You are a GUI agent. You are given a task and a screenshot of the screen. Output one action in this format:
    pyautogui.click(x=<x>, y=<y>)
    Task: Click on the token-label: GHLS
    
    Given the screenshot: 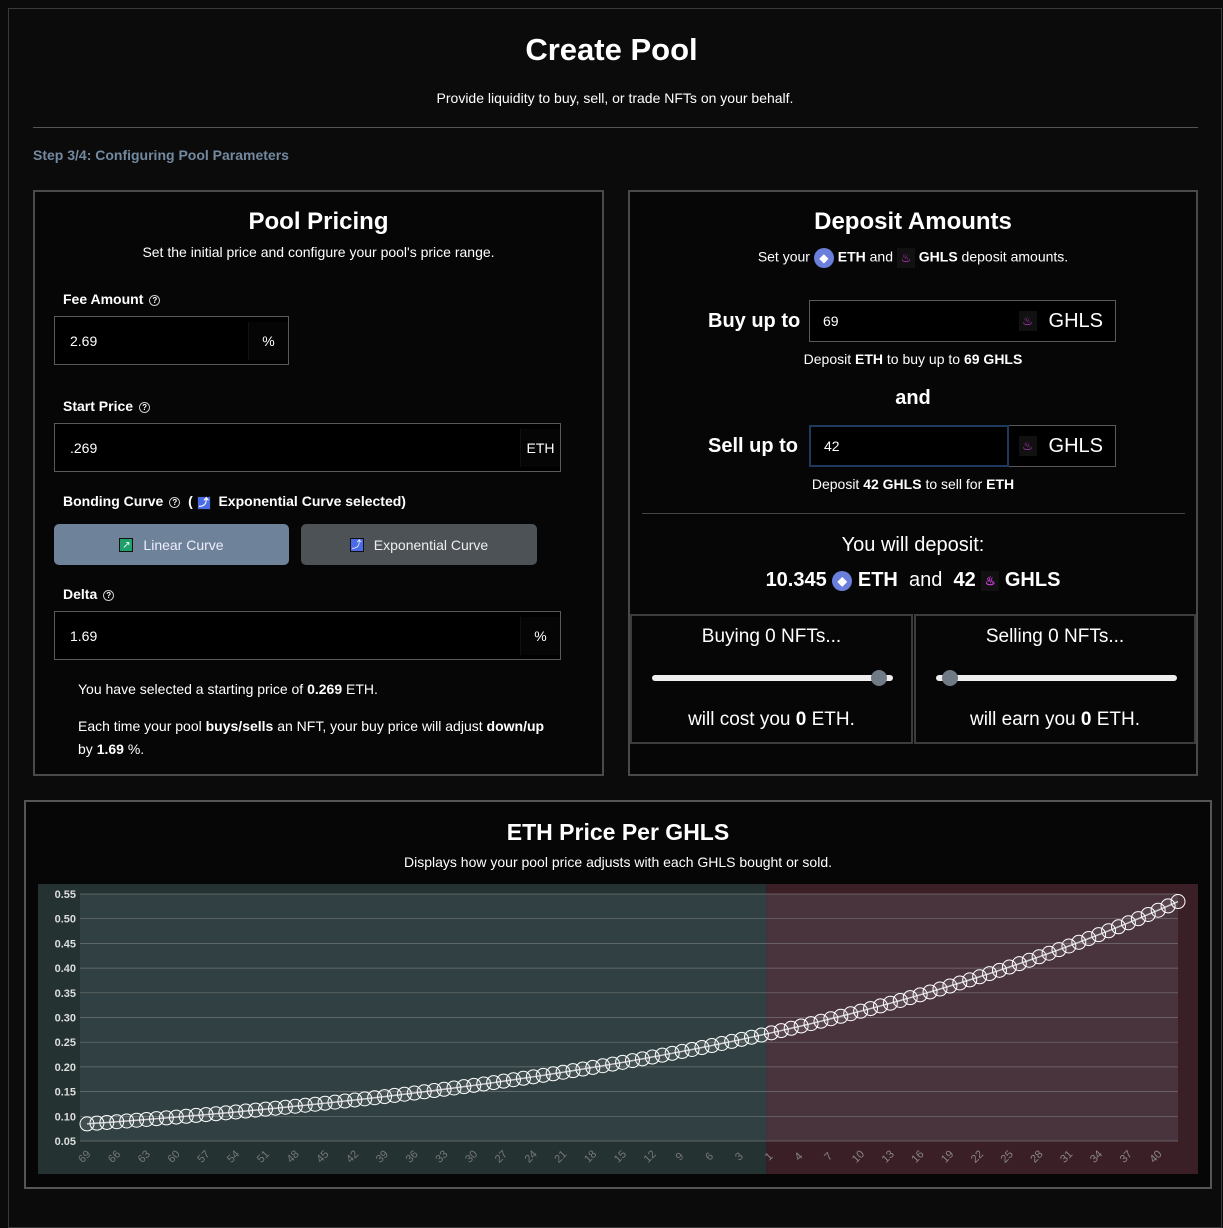 What is the action you would take?
    pyautogui.click(x=1075, y=445)
    